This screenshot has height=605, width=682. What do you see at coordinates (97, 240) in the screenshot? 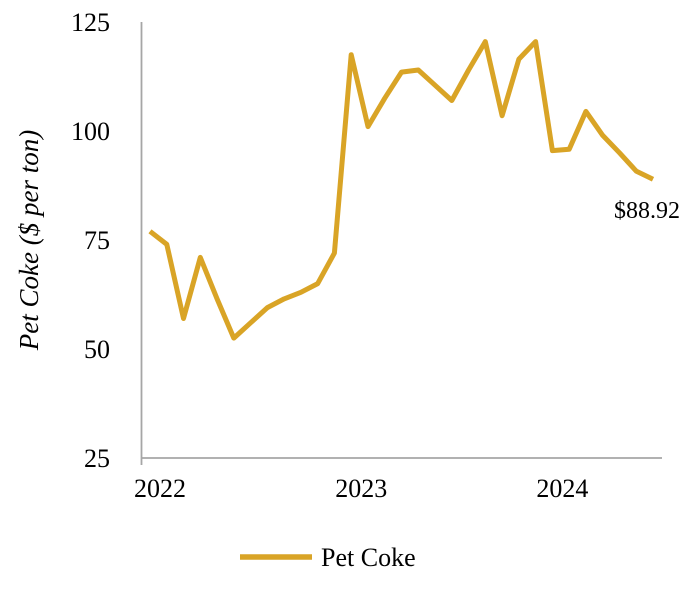
I see `y-tick-label: 75` at bounding box center [97, 240].